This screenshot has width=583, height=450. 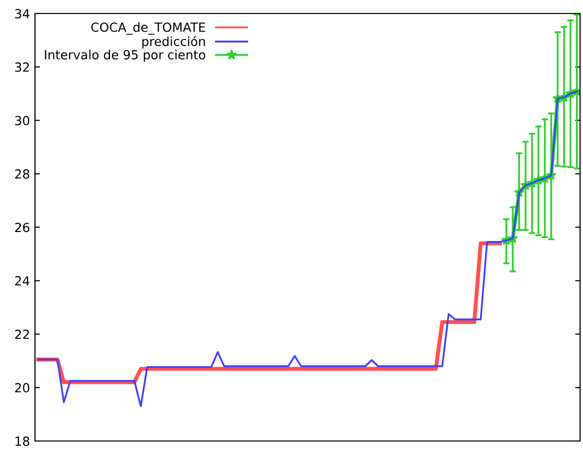 What do you see at coordinates (125, 56) in the screenshot?
I see `legend-label: Intervalo de 95 por ciento` at bounding box center [125, 56].